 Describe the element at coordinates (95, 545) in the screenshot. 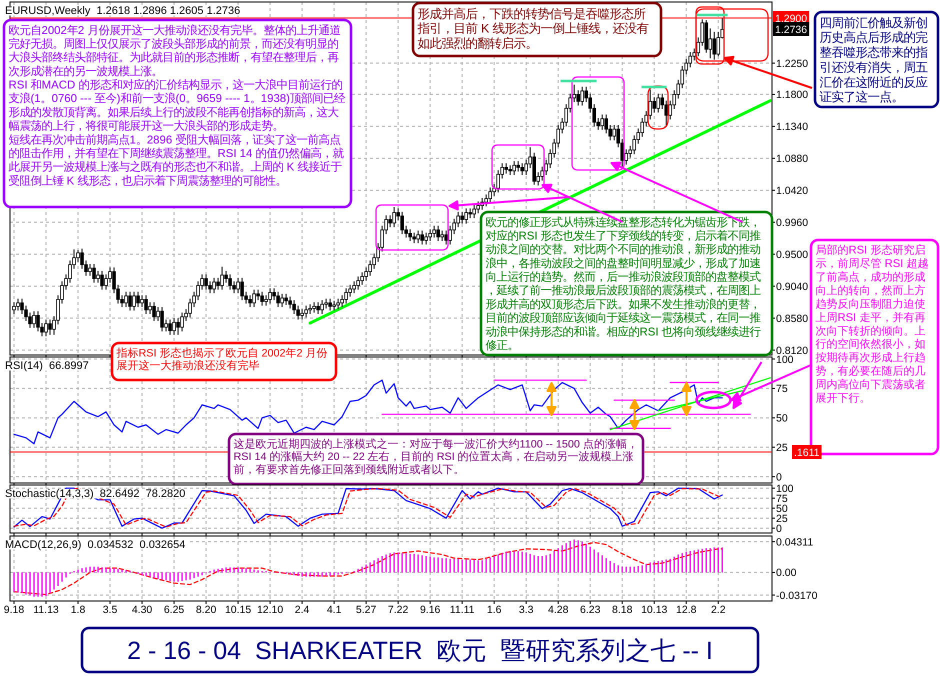

I see `chart-title: MACD(12,26,9) 0.034532 0.032654` at that location.